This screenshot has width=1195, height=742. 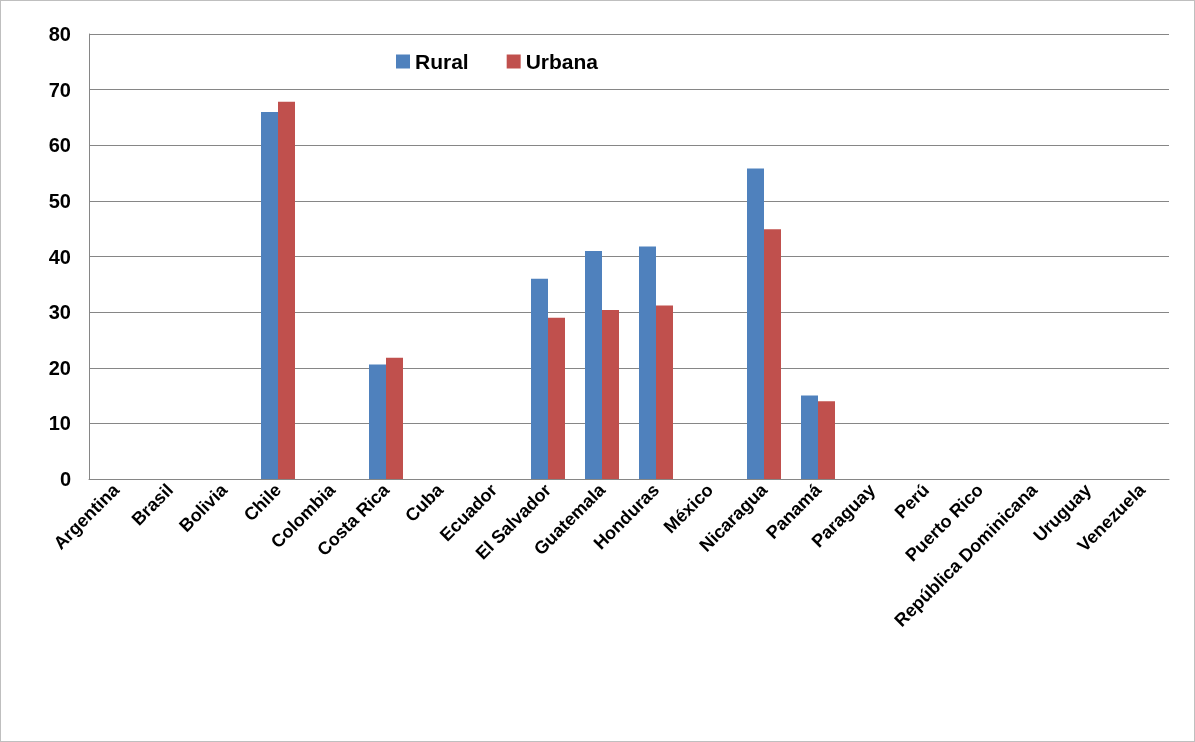 I want to click on y-tick-label: 20, so click(x=59, y=367).